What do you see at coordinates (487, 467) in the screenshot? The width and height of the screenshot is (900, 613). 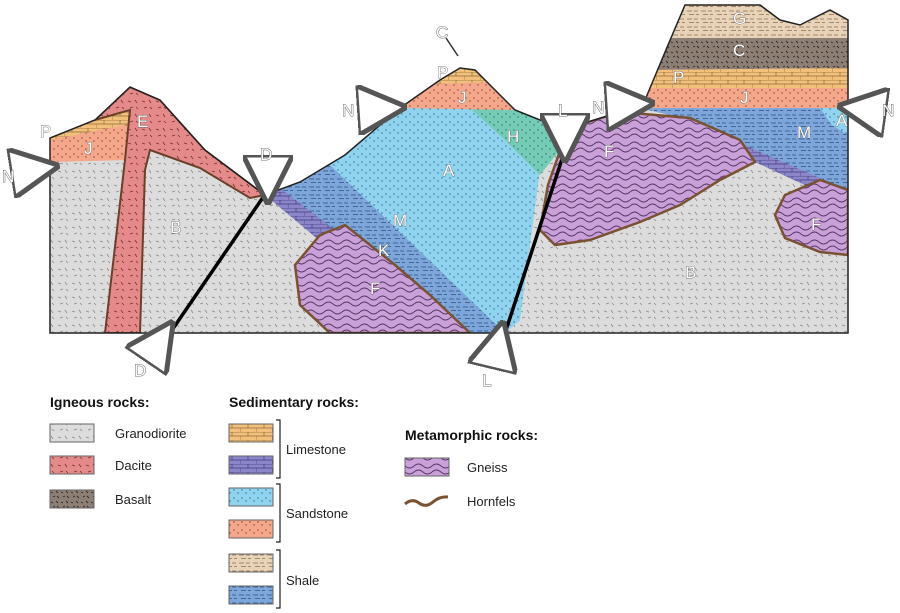 I see `legend-label-gneiss: Gneiss` at bounding box center [487, 467].